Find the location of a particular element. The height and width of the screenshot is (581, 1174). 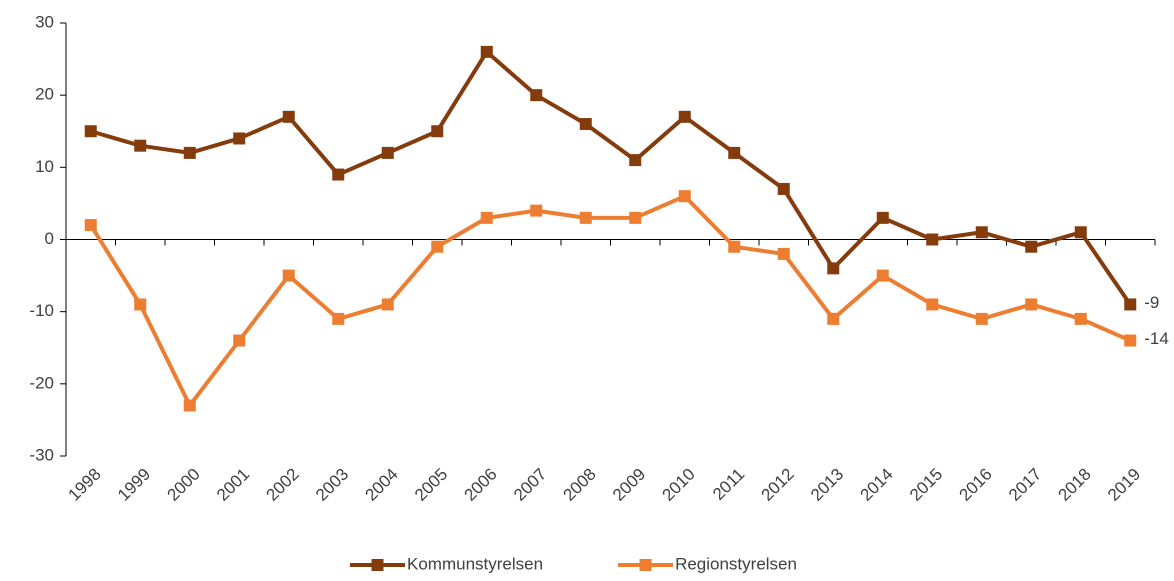

x-tick-label: 1999 is located at coordinates (134, 485).